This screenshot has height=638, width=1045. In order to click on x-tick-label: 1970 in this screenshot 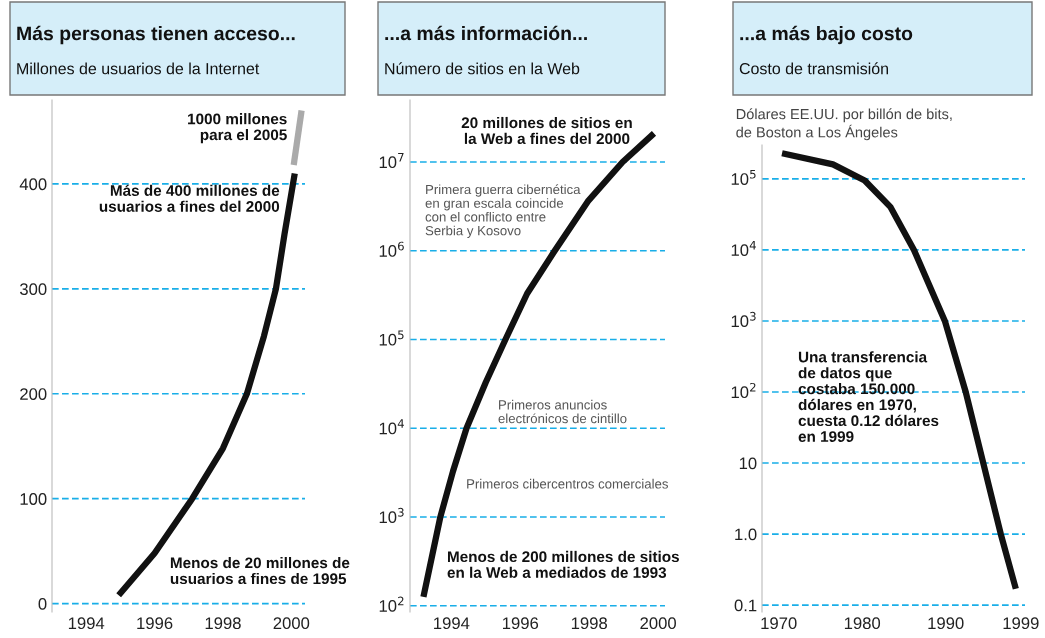, I will do `click(779, 623)`.